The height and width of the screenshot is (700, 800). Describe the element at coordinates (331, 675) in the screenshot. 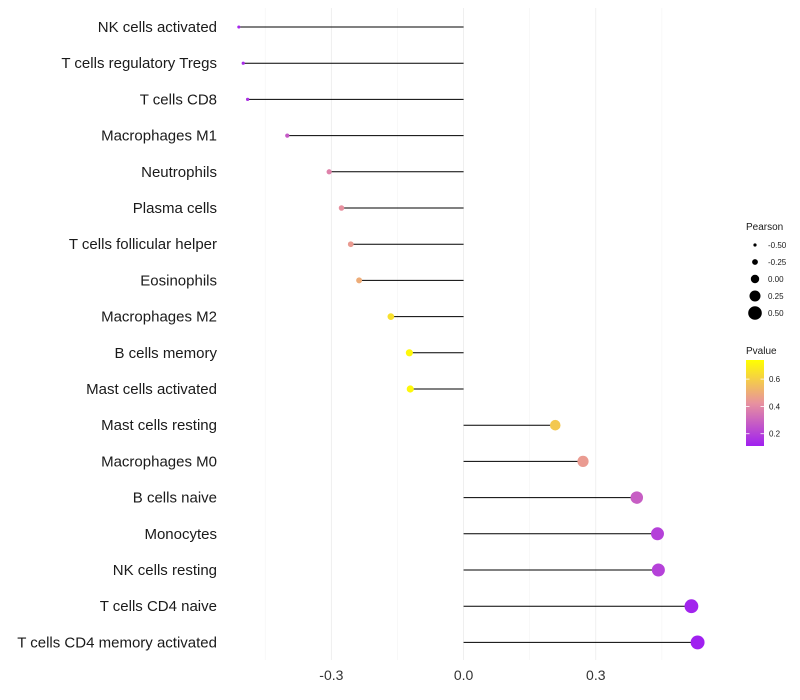

I see `x-tick-label-0: -0.3` at that location.